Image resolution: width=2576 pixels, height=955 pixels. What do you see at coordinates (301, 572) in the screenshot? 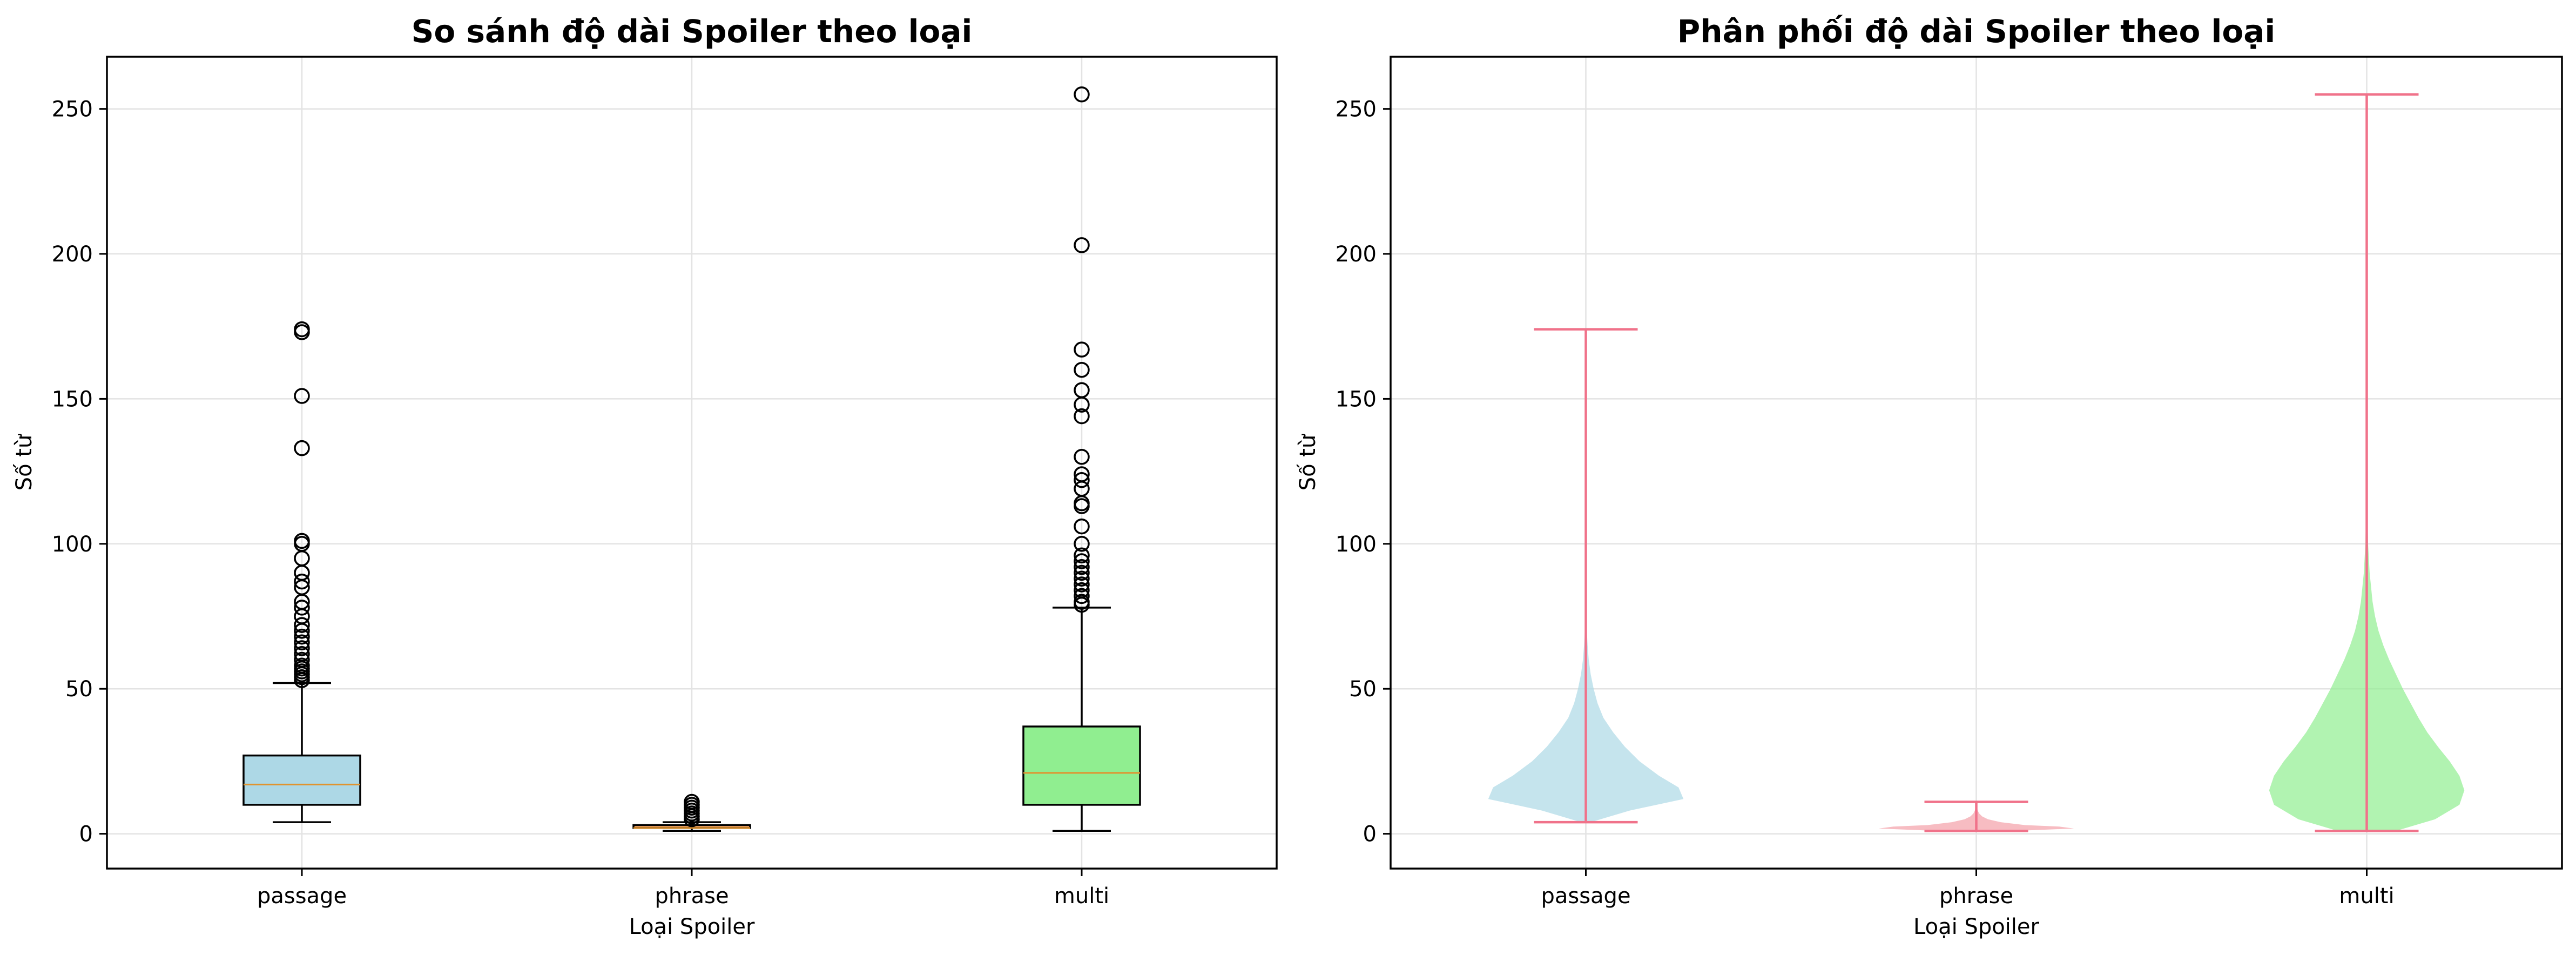
I see `box-passage` at bounding box center [301, 572].